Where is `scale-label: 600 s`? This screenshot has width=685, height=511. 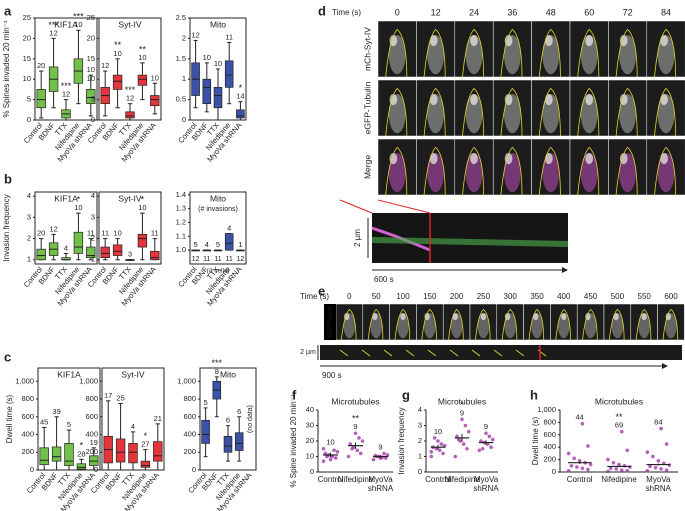 scale-label: 600 s is located at coordinates (384, 279).